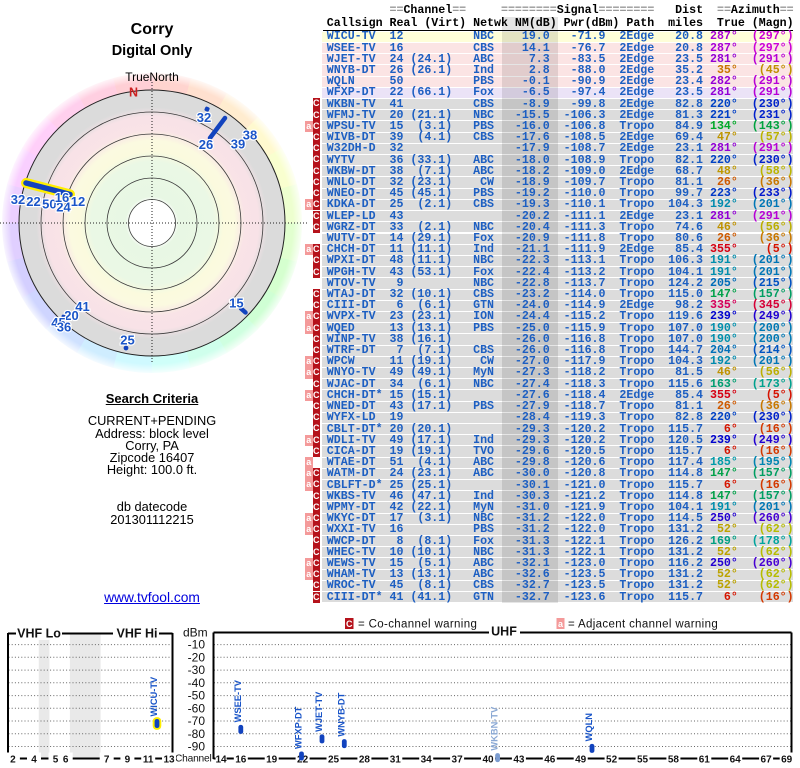 Image resolution: width=800 pixels, height=768 pixels. What do you see at coordinates (550, 760) in the screenshot?
I see `svg-text: 46` at bounding box center [550, 760].